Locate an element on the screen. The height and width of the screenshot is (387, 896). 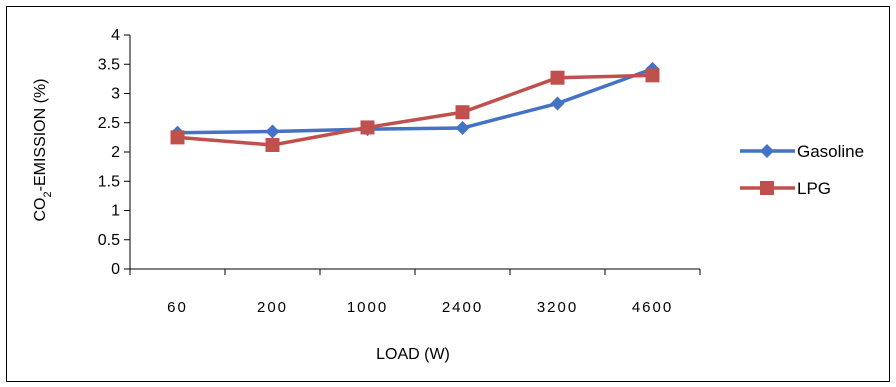
x-tick-label: 60 is located at coordinates (177, 307).